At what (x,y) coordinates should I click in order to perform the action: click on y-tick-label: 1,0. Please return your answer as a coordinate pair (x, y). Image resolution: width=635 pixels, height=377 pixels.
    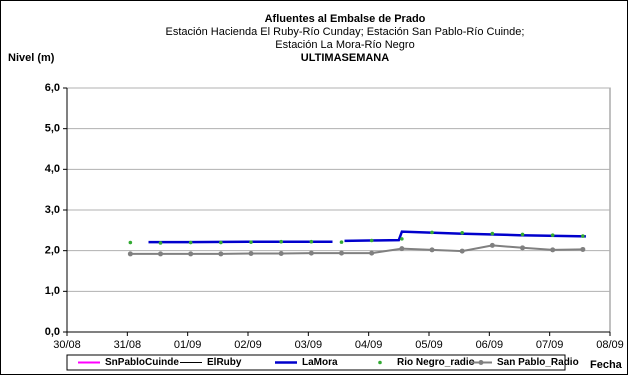
    Looking at the image, I should click on (52, 291).